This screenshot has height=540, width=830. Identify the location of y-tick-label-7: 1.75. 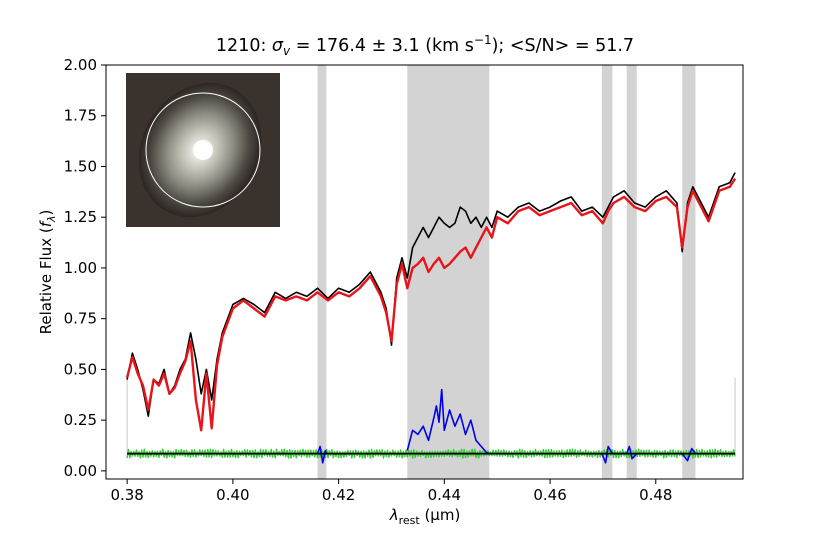
(80, 116).